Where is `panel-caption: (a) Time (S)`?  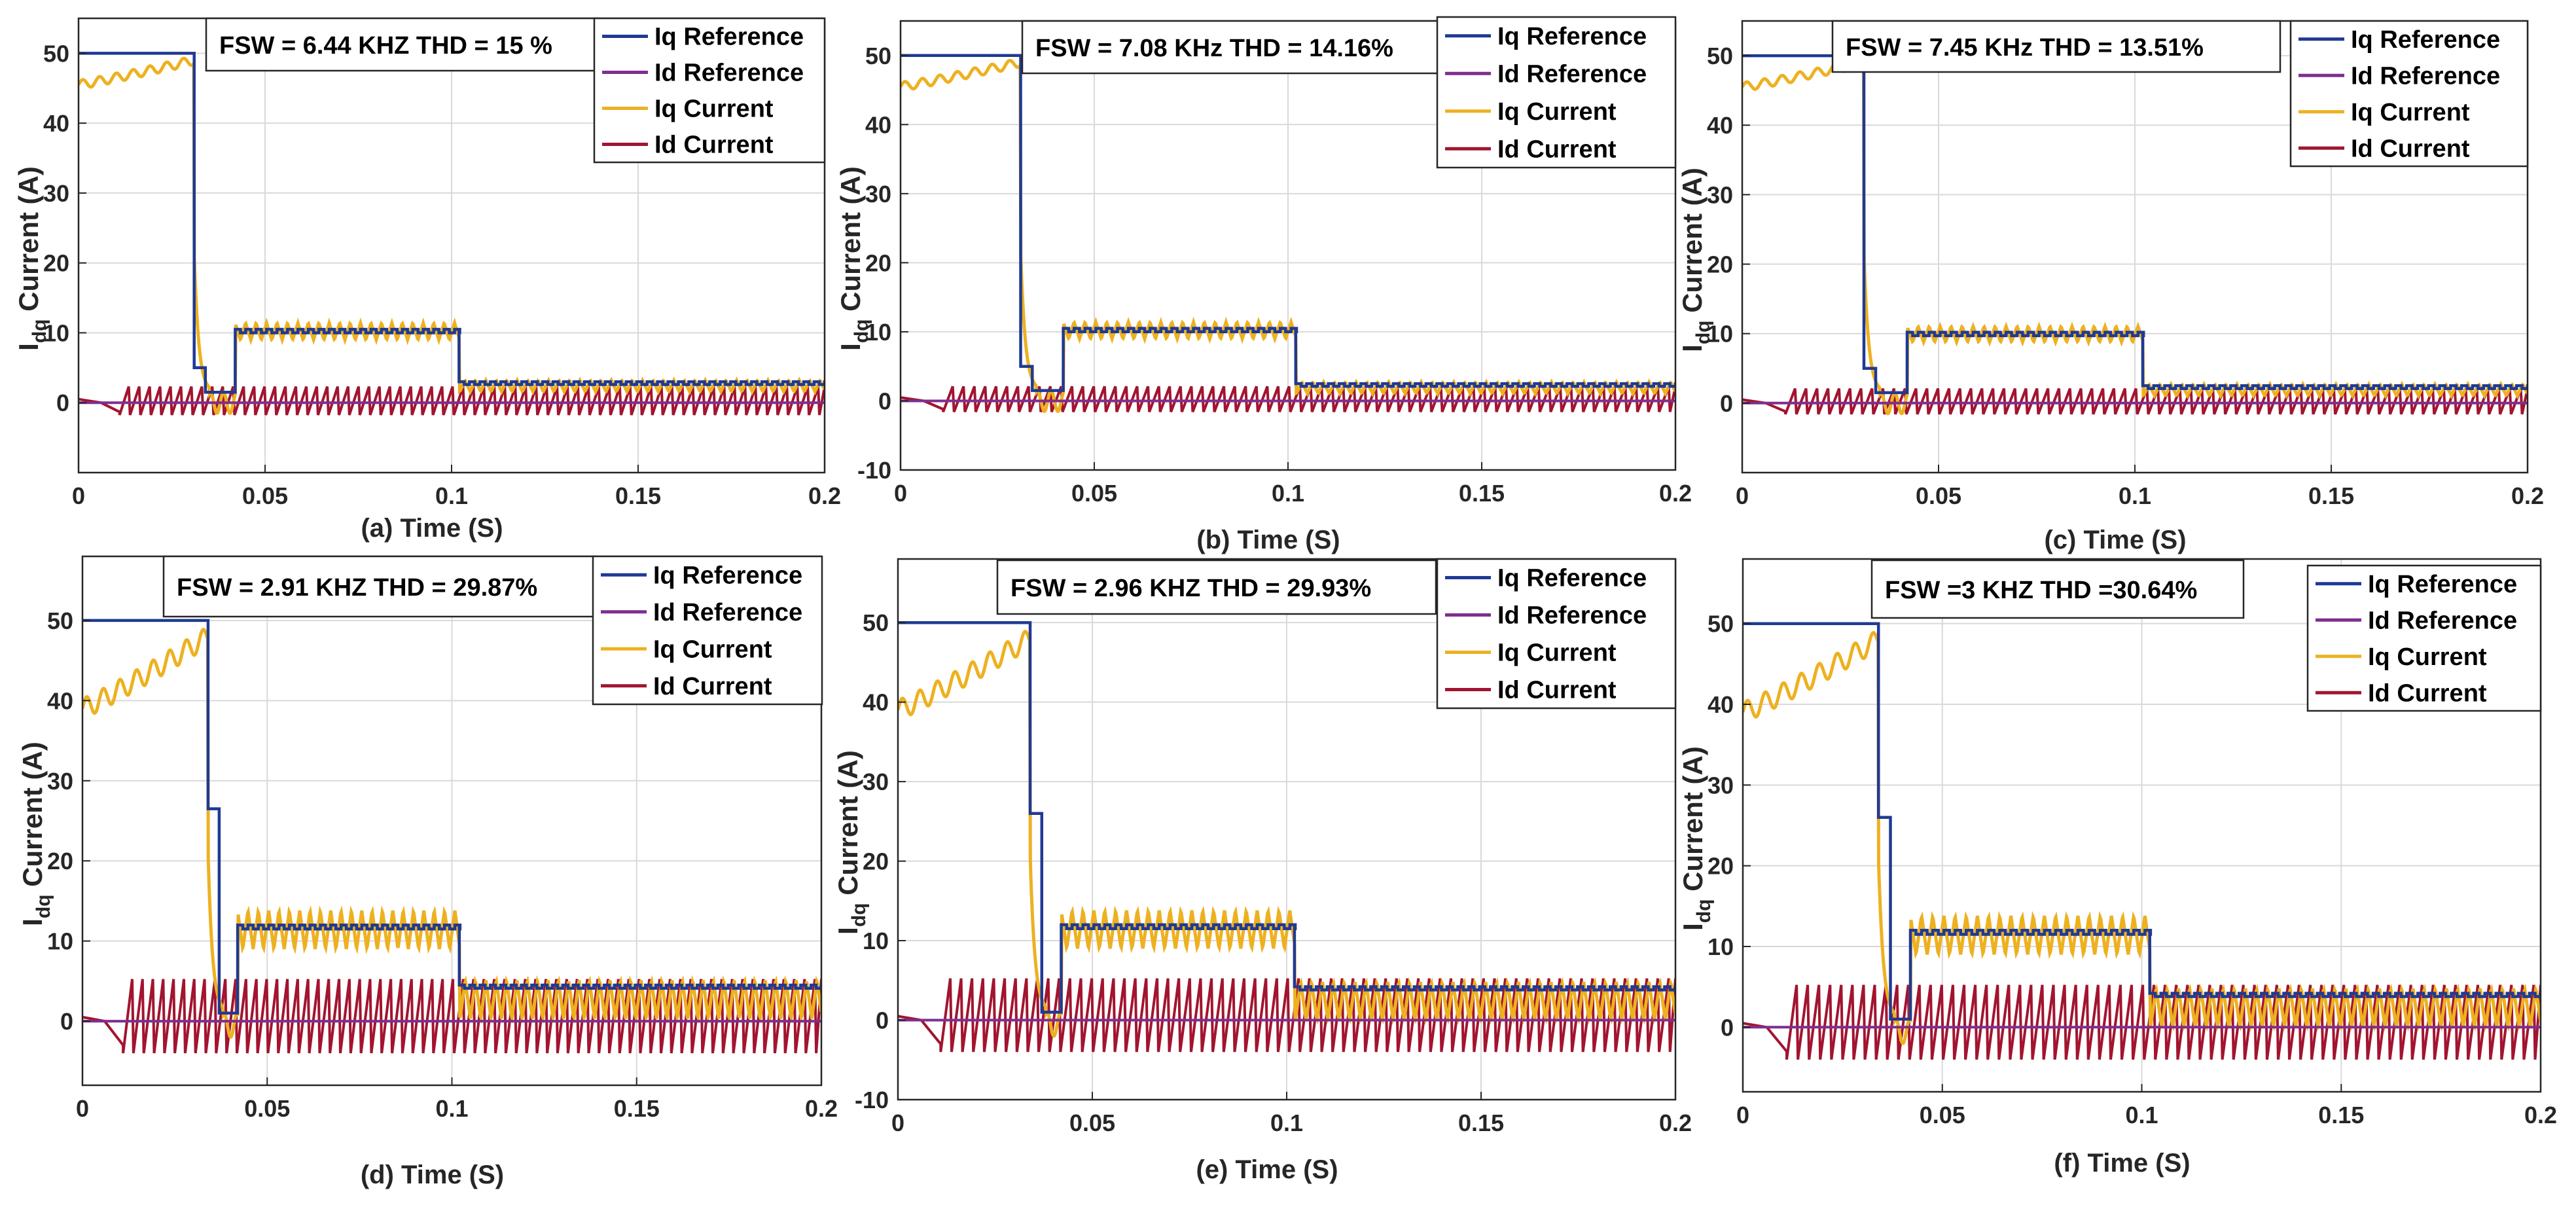 panel-caption: (a) Time (S) is located at coordinates (432, 528).